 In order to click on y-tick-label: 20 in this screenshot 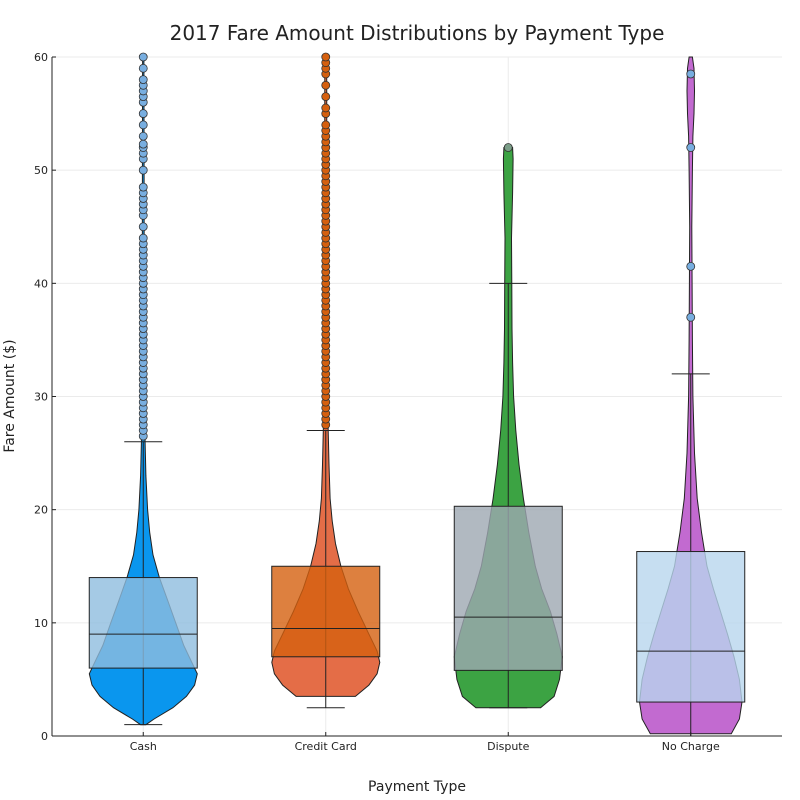, I will do `click(41, 510)`.